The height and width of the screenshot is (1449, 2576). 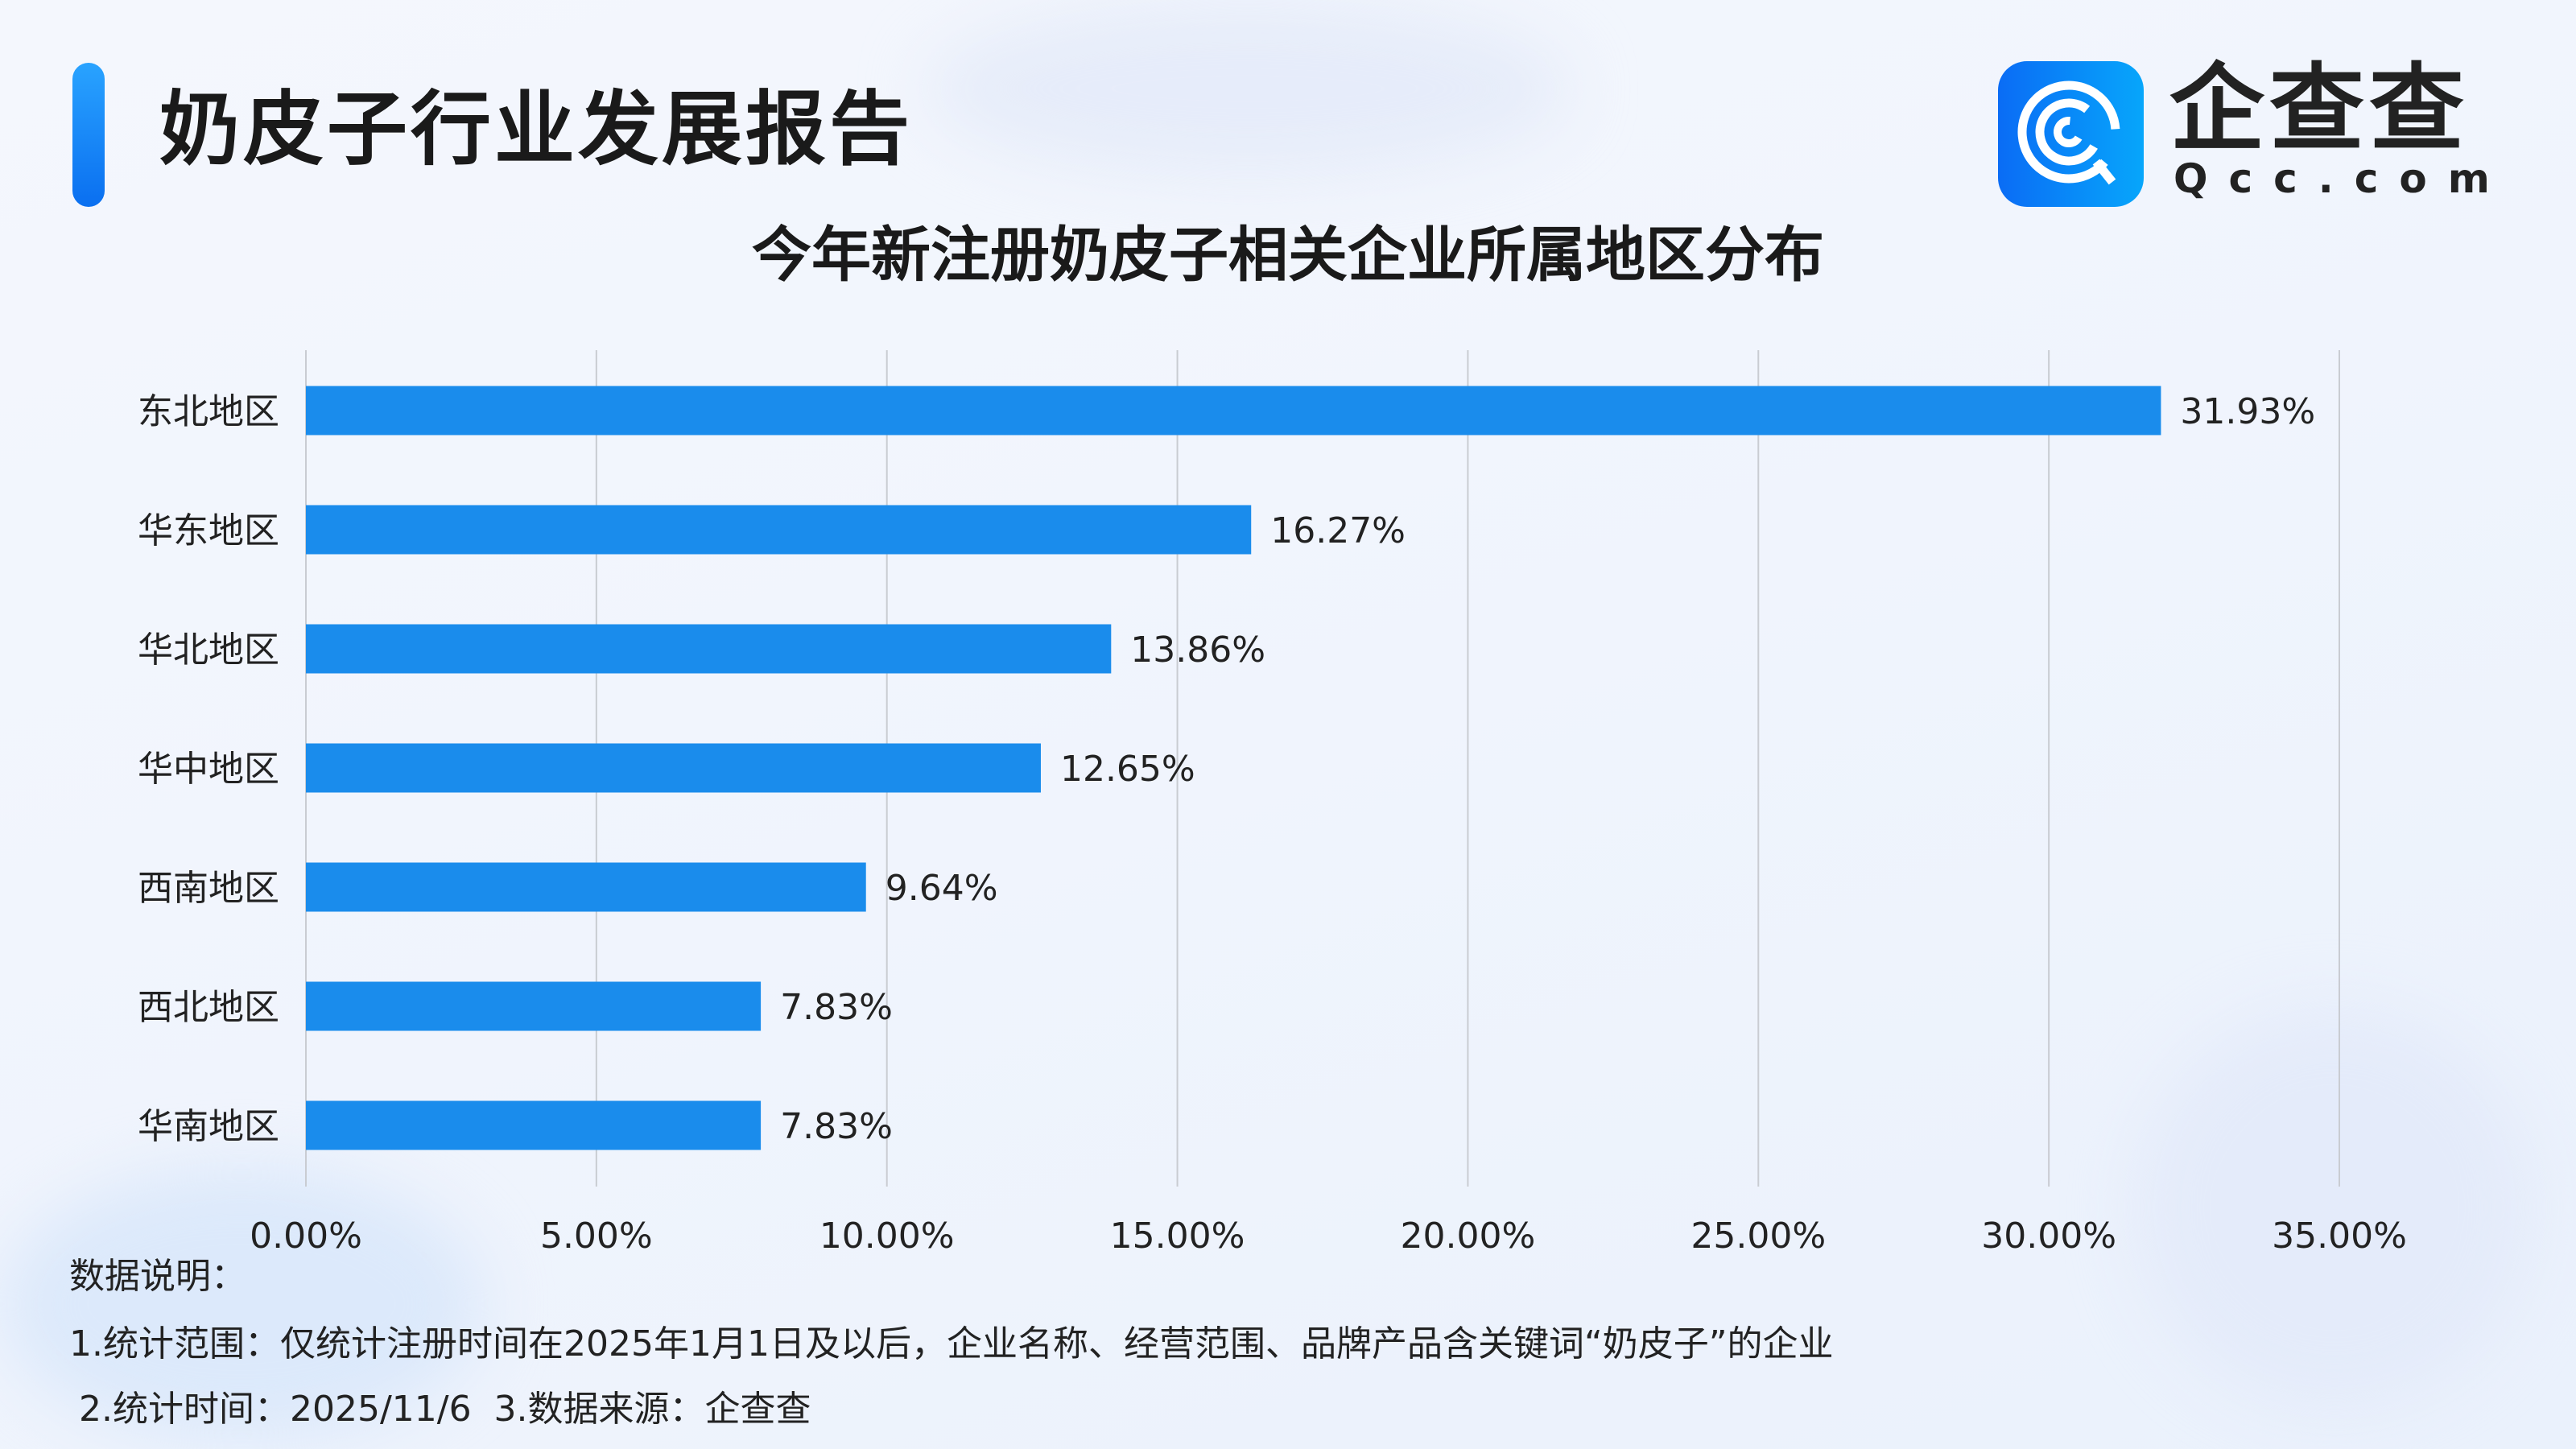 What do you see at coordinates (208, 1007) in the screenshot?
I see `category-label: 西北地区` at bounding box center [208, 1007].